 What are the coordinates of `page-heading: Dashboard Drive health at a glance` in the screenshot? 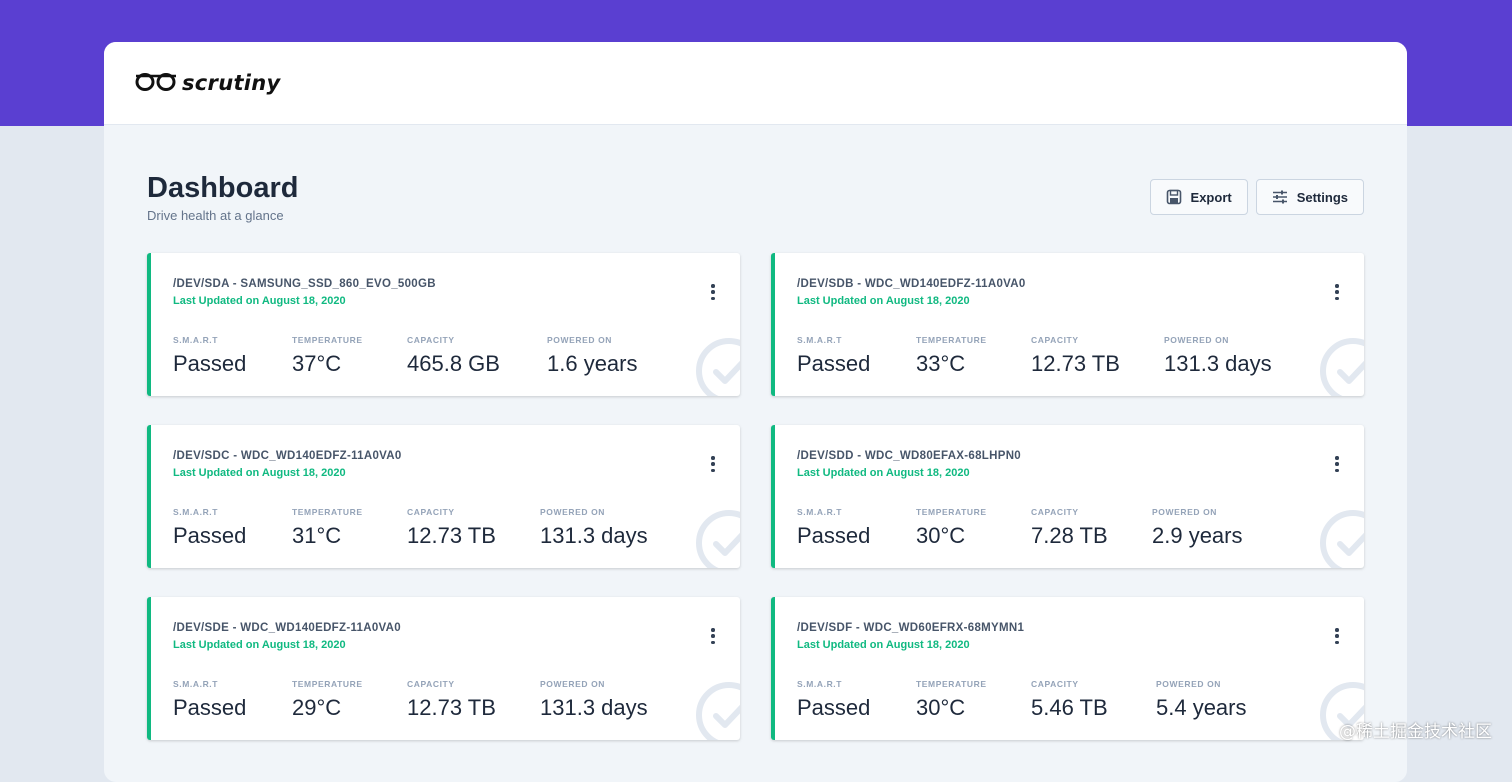 It's located at (222, 197).